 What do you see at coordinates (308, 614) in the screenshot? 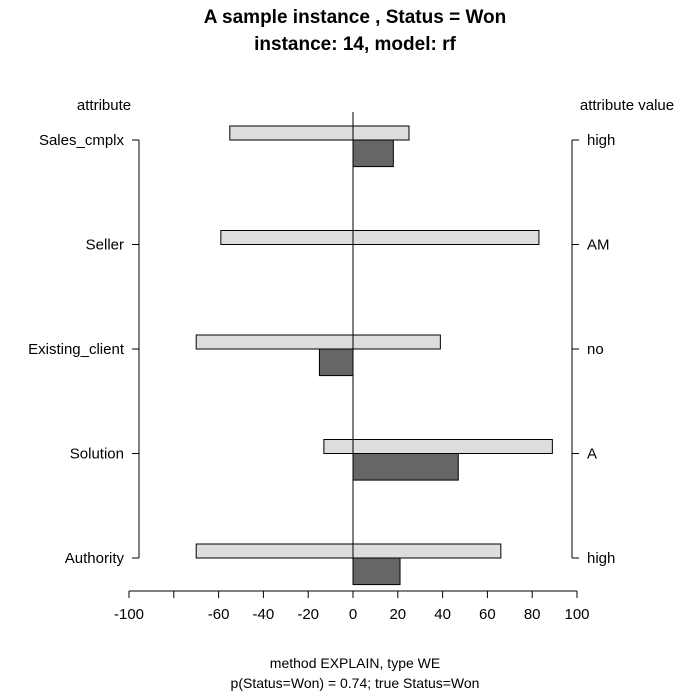
I see `x-tick-label: -20` at bounding box center [308, 614].